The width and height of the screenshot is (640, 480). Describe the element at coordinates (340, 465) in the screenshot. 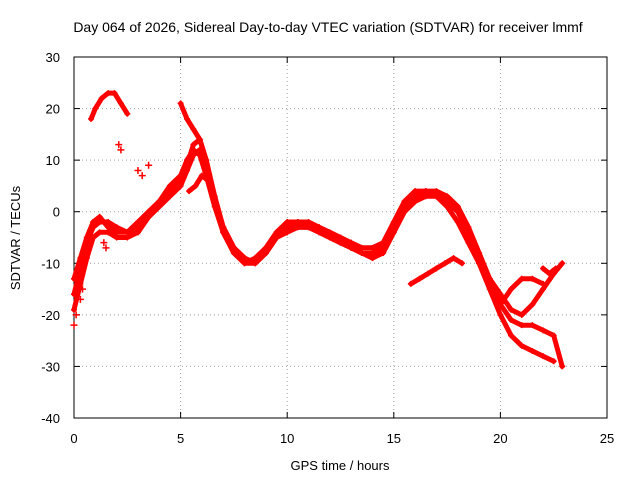

I see `x-axis-label: GPS time / hours` at that location.